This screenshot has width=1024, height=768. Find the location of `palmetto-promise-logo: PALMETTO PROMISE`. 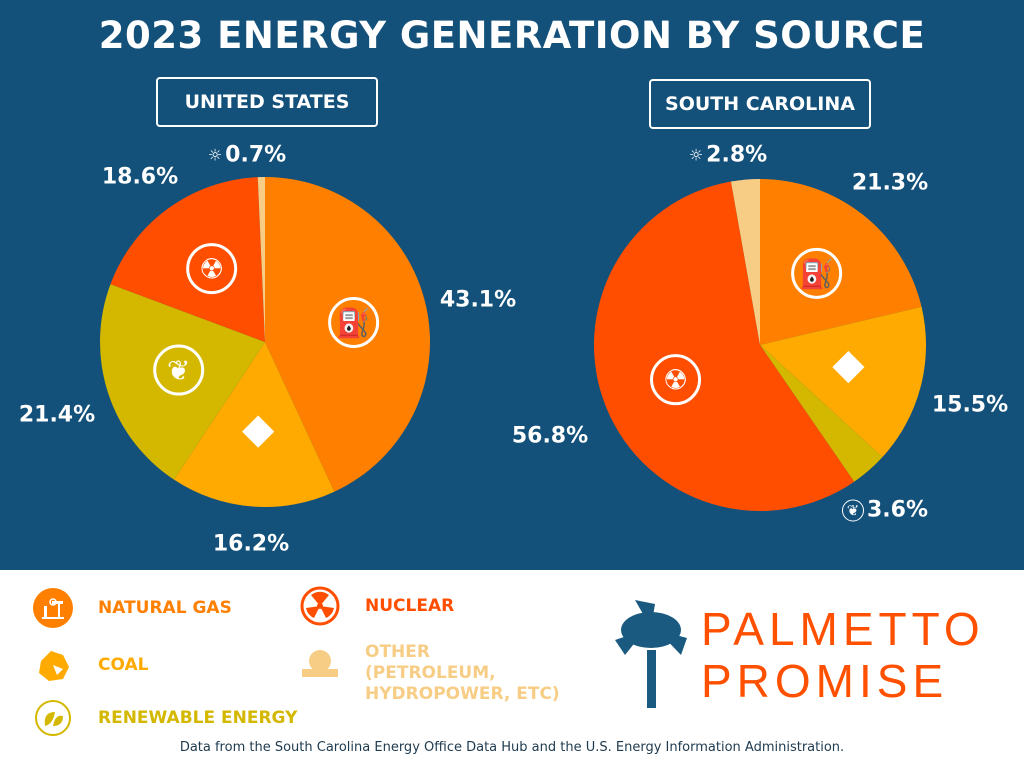

palmetto-promise-logo: PALMETTO PROMISE is located at coordinates (800, 655).